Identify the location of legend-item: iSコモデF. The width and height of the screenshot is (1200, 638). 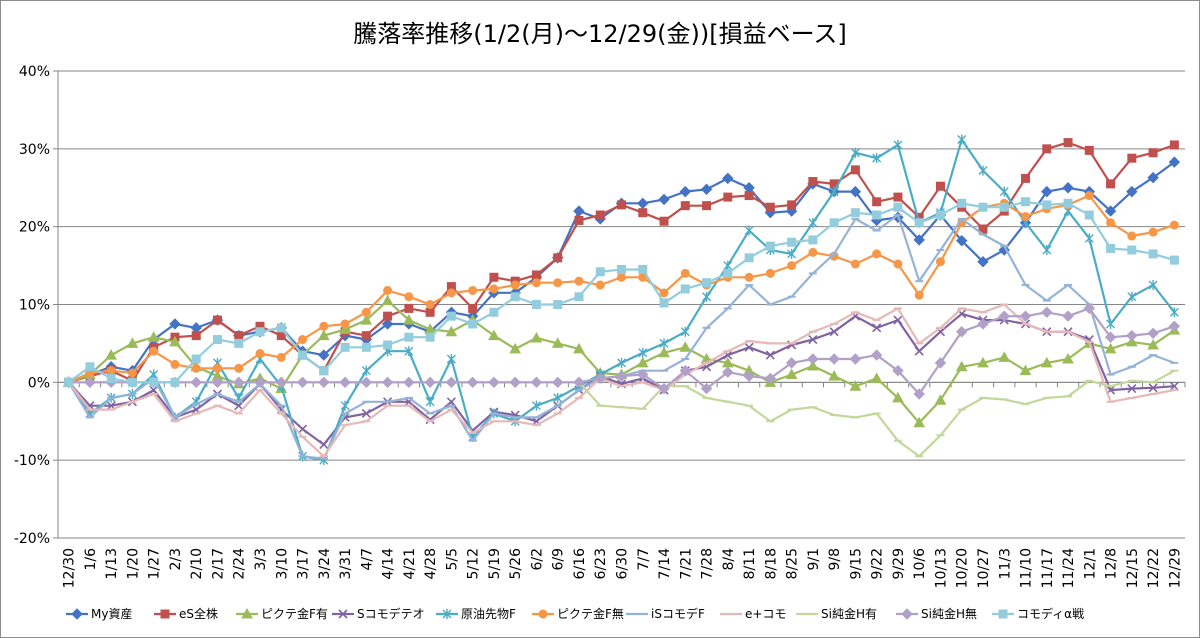
(665, 613).